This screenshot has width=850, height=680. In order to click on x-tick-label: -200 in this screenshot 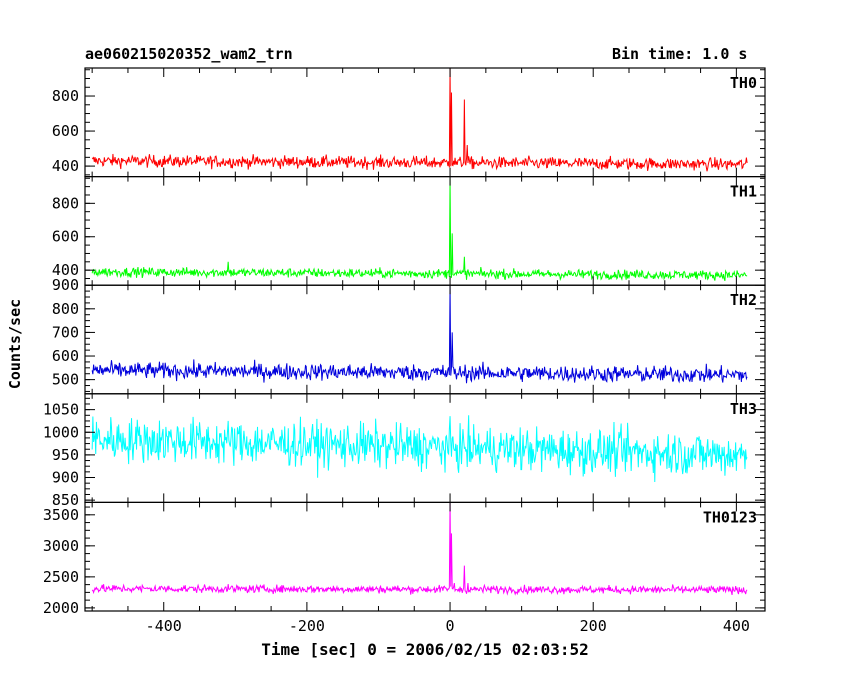, I will do `click(307, 626)`.